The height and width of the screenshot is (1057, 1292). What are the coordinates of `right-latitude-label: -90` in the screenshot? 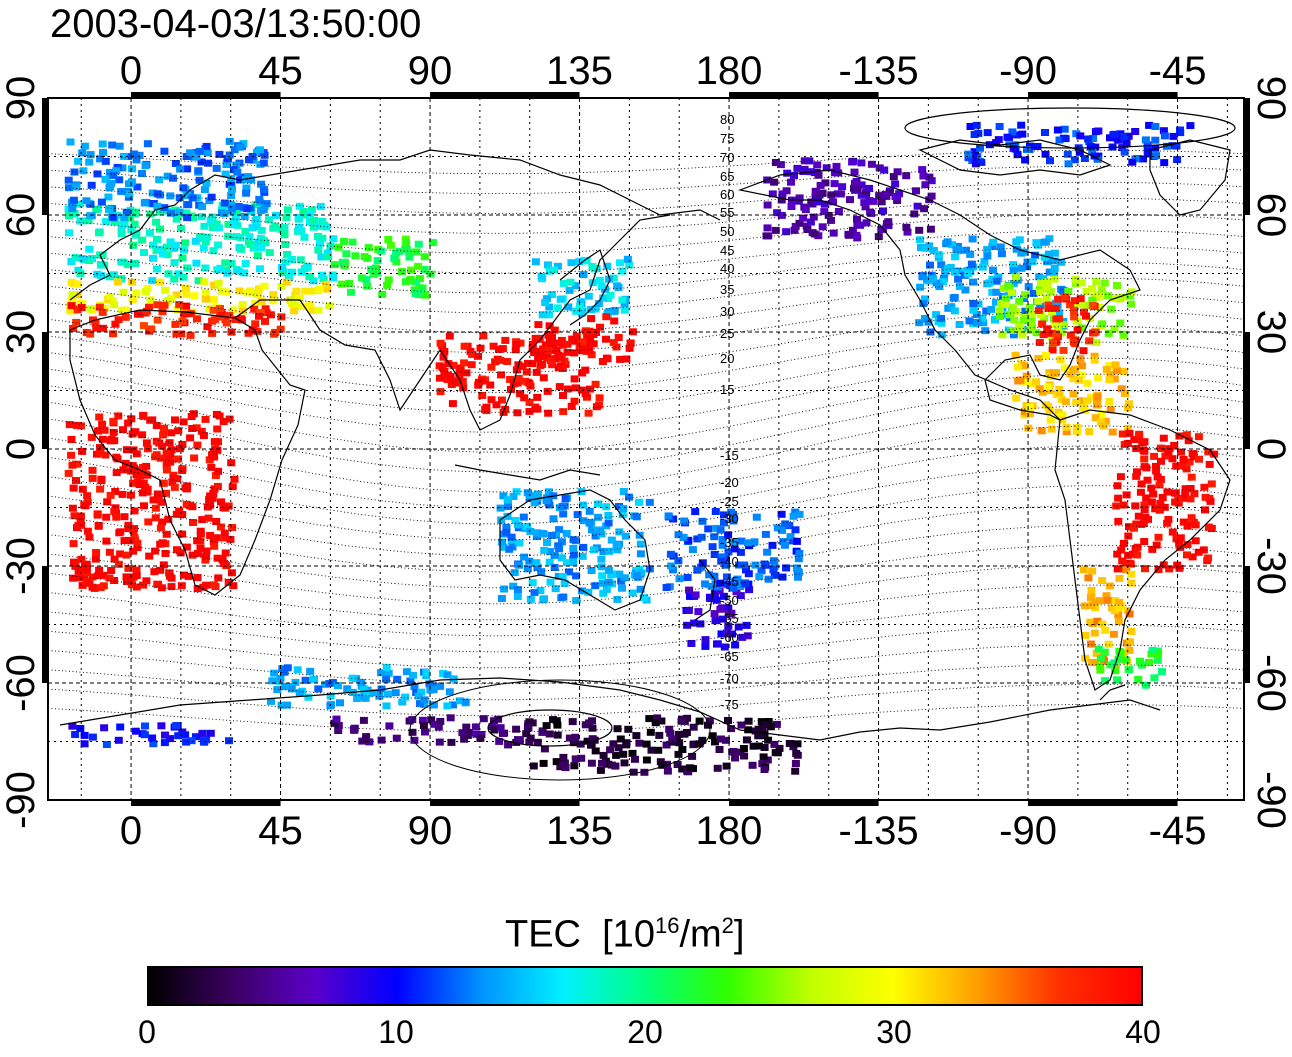 It's located at (1270, 800).